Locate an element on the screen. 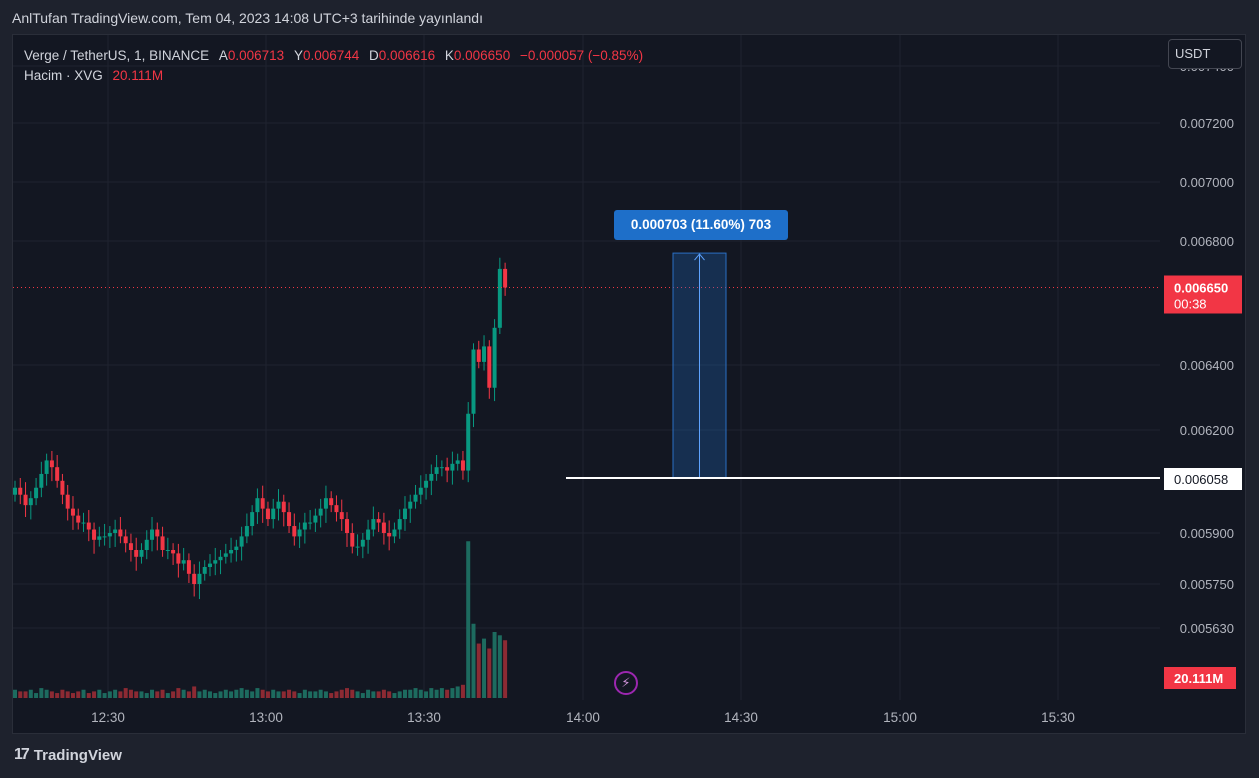 Image resolution: width=1259 pixels, height=778 pixels. volume-label: Hacim · XVG is located at coordinates (63, 75).